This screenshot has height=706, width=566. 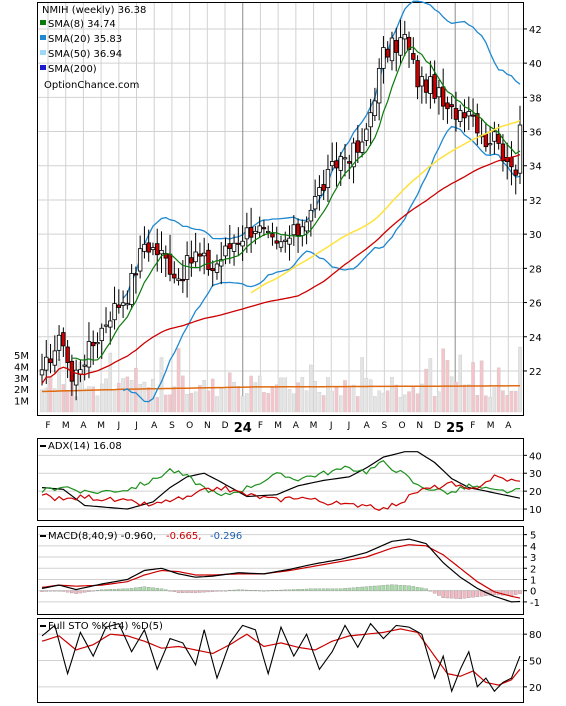 I want to click on macd-signal-value: -0.665,, so click(x=183, y=536).